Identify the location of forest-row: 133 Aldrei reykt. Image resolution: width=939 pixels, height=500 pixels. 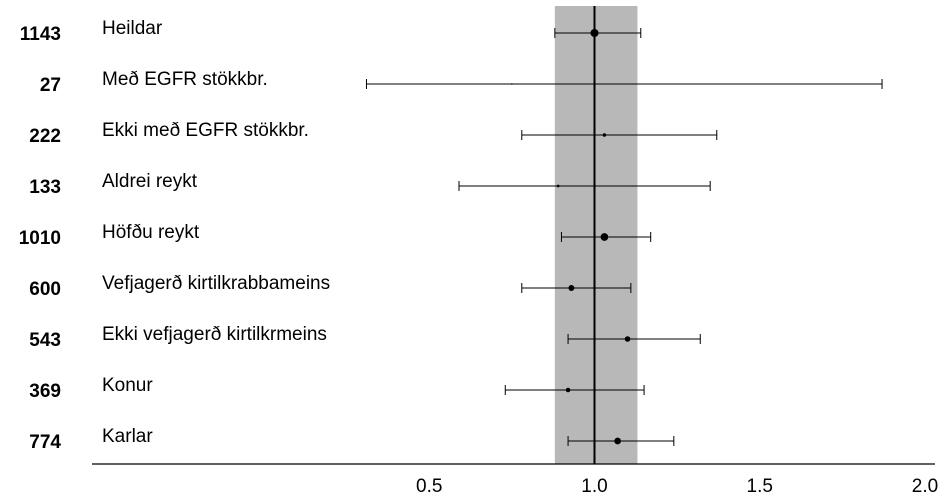
(370, 184).